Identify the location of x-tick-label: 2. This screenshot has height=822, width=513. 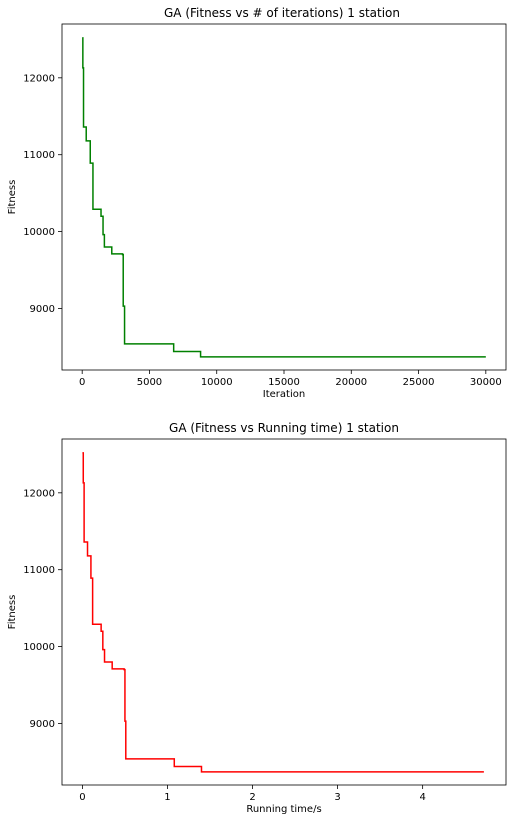
(252, 797).